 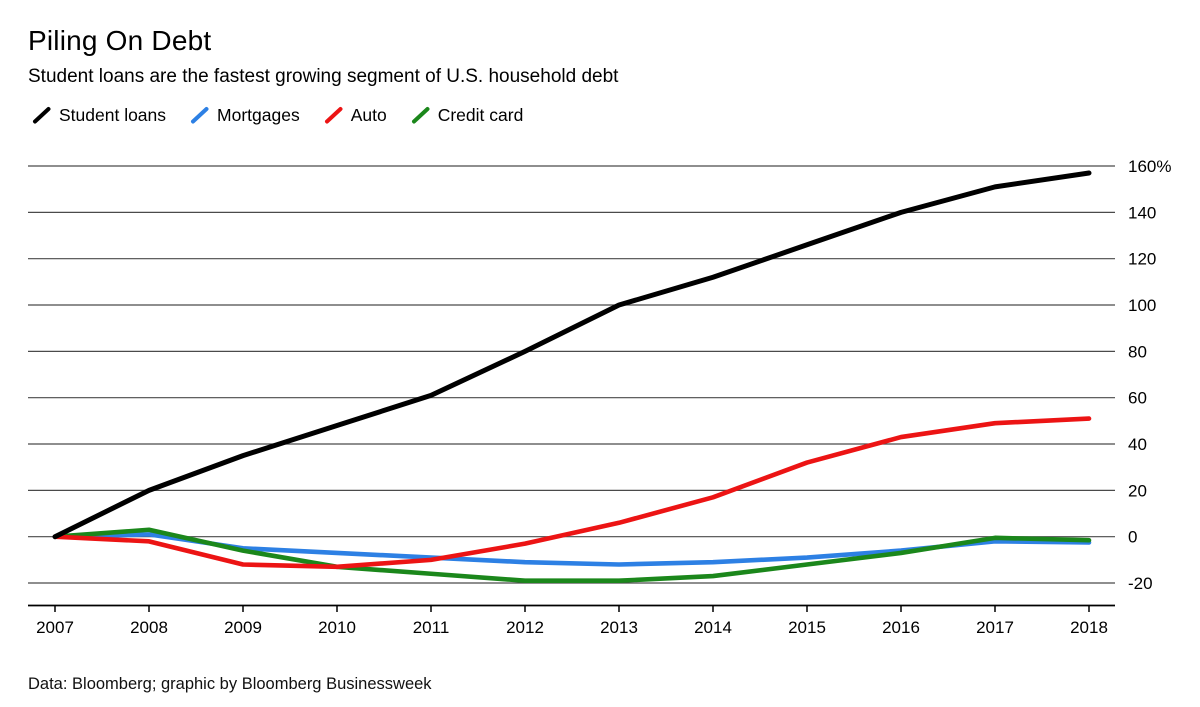 I want to click on legend-item-mortgages: Mortgages, so click(x=245, y=115).